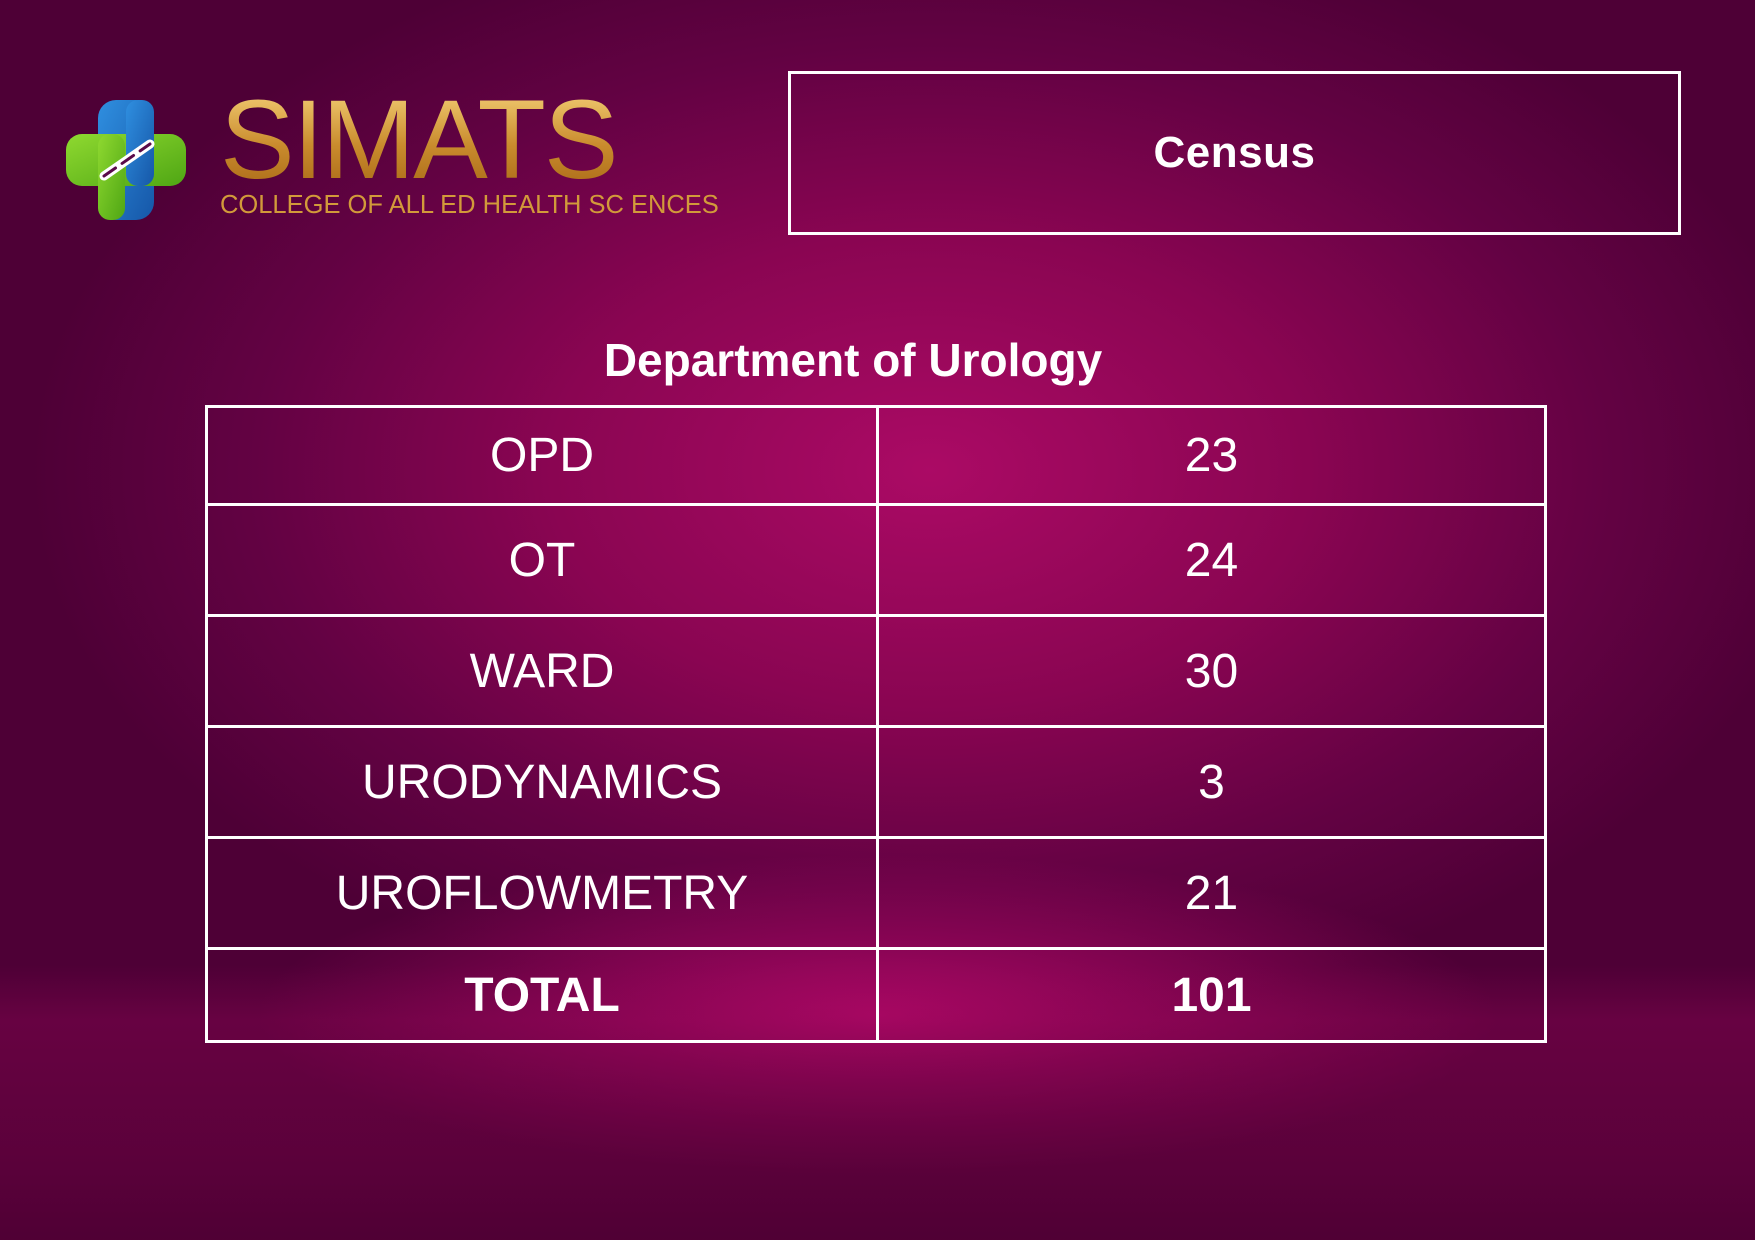 This screenshot has width=1755, height=1240. I want to click on row-label: URODYNAMICS, so click(542, 782).